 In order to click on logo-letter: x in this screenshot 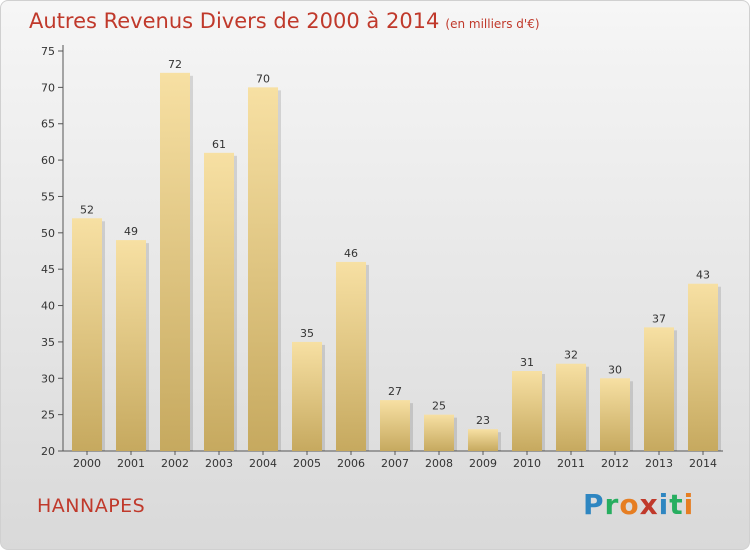, I will do `click(649, 504)`.